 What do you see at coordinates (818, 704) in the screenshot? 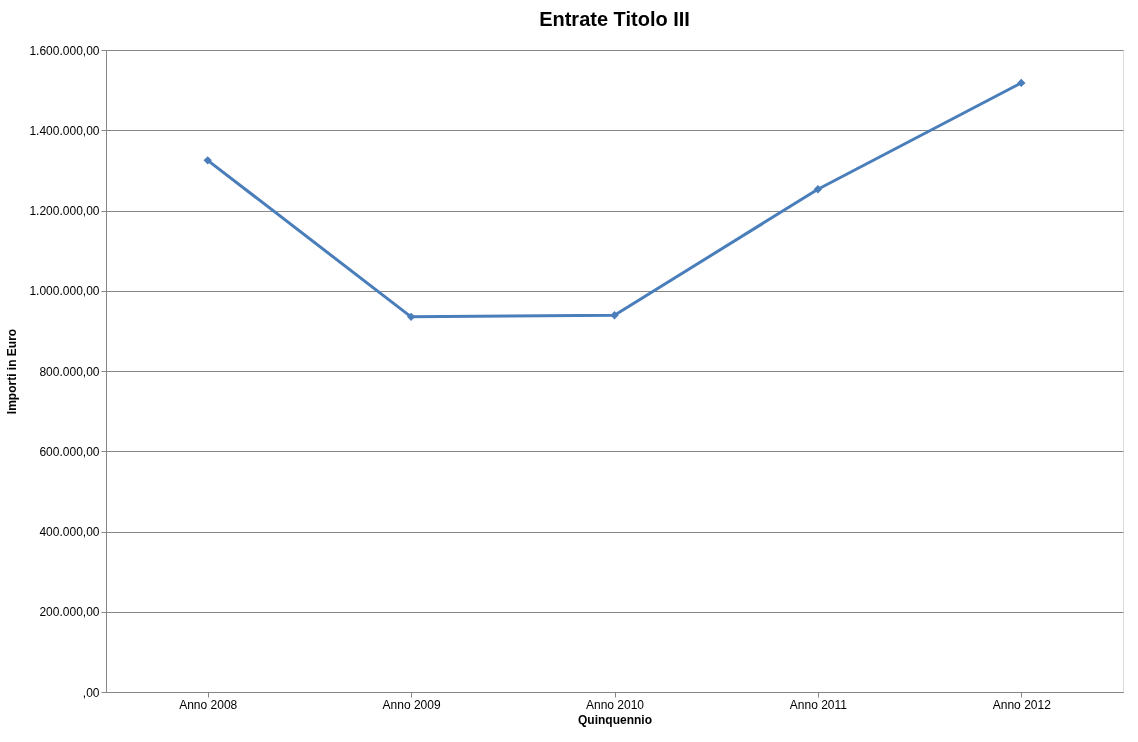
I see `x-tick-label: Anno 2011` at bounding box center [818, 704].